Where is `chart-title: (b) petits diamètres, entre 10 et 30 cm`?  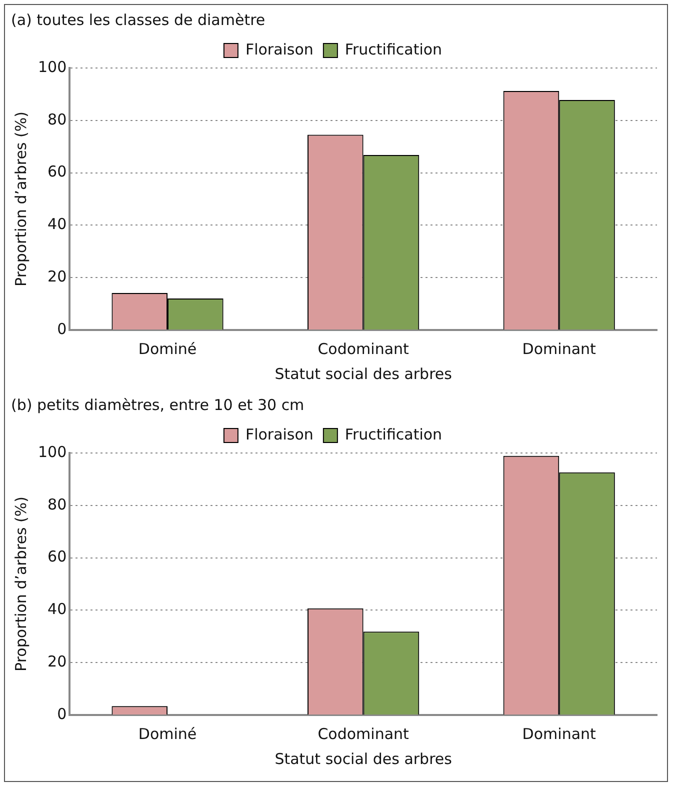 chart-title: (b) petits diamètres, entre 10 et 30 cm is located at coordinates (158, 405).